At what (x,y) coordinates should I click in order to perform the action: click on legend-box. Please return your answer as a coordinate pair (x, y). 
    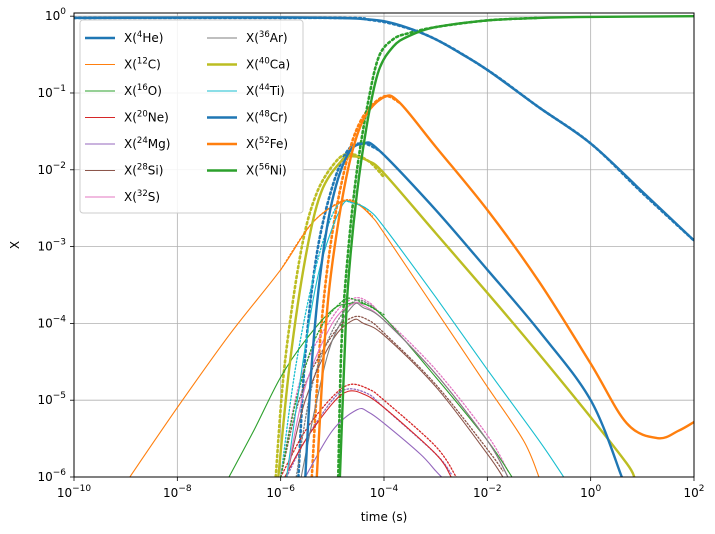
    Looking at the image, I should click on (191, 116).